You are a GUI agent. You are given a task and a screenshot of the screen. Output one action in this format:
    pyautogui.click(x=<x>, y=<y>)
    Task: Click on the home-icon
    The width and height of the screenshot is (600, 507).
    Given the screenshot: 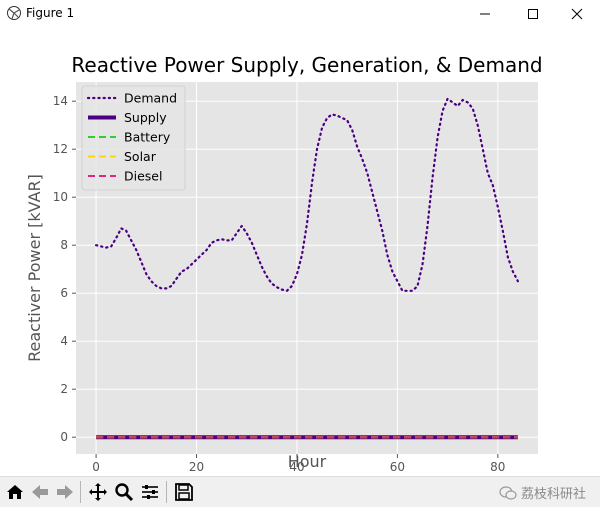 What is the action you would take?
    pyautogui.click(x=15, y=492)
    